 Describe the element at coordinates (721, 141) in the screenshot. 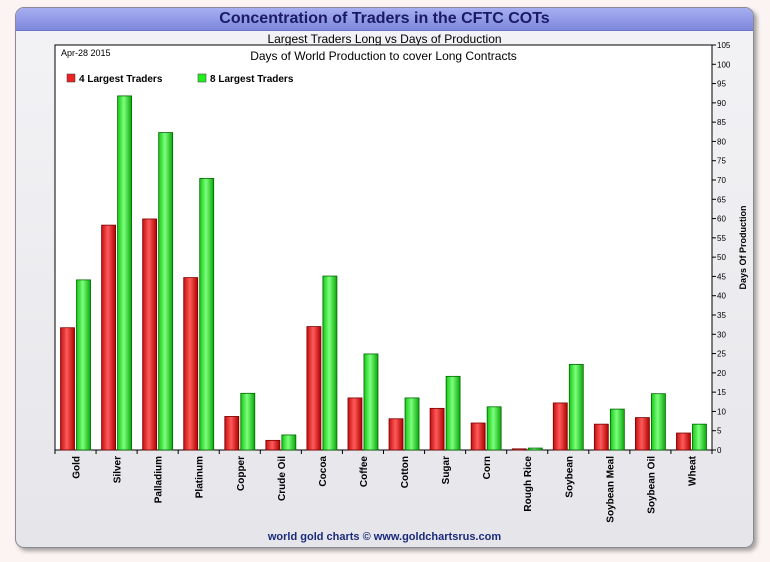

I see `y-tick-label: 80` at that location.